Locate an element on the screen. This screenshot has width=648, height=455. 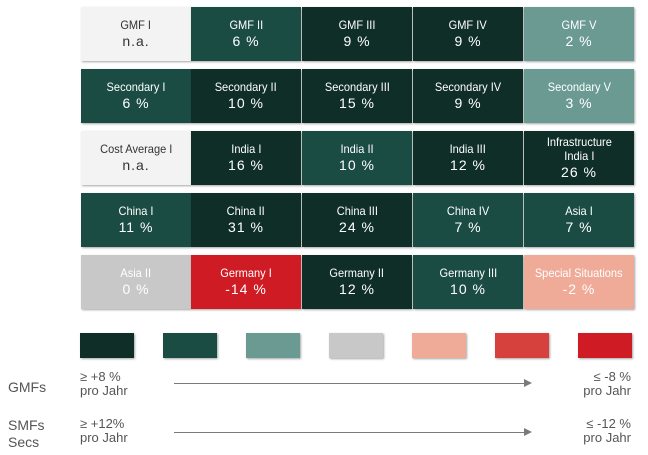
fund-name: Secondary IV is located at coordinates (468, 87).